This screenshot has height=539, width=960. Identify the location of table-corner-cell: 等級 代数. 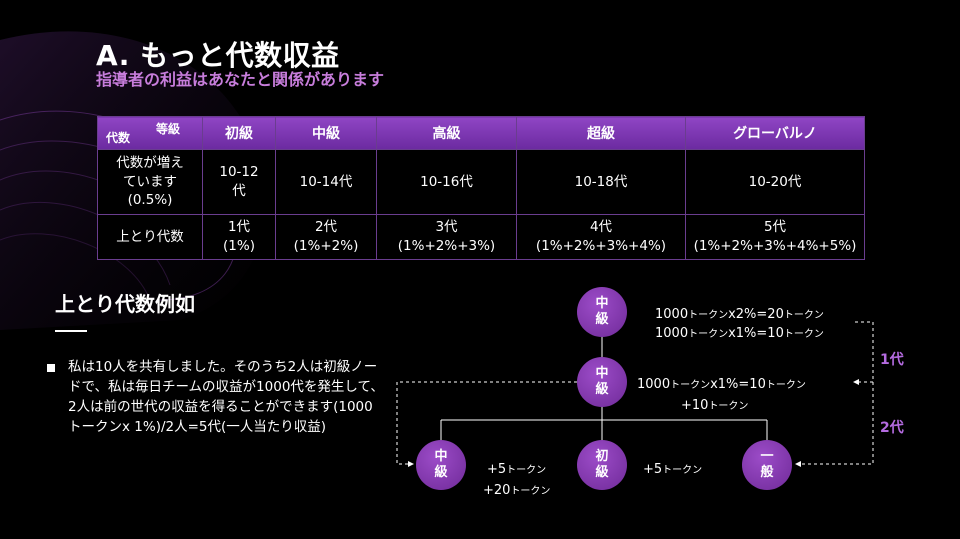
(150, 133).